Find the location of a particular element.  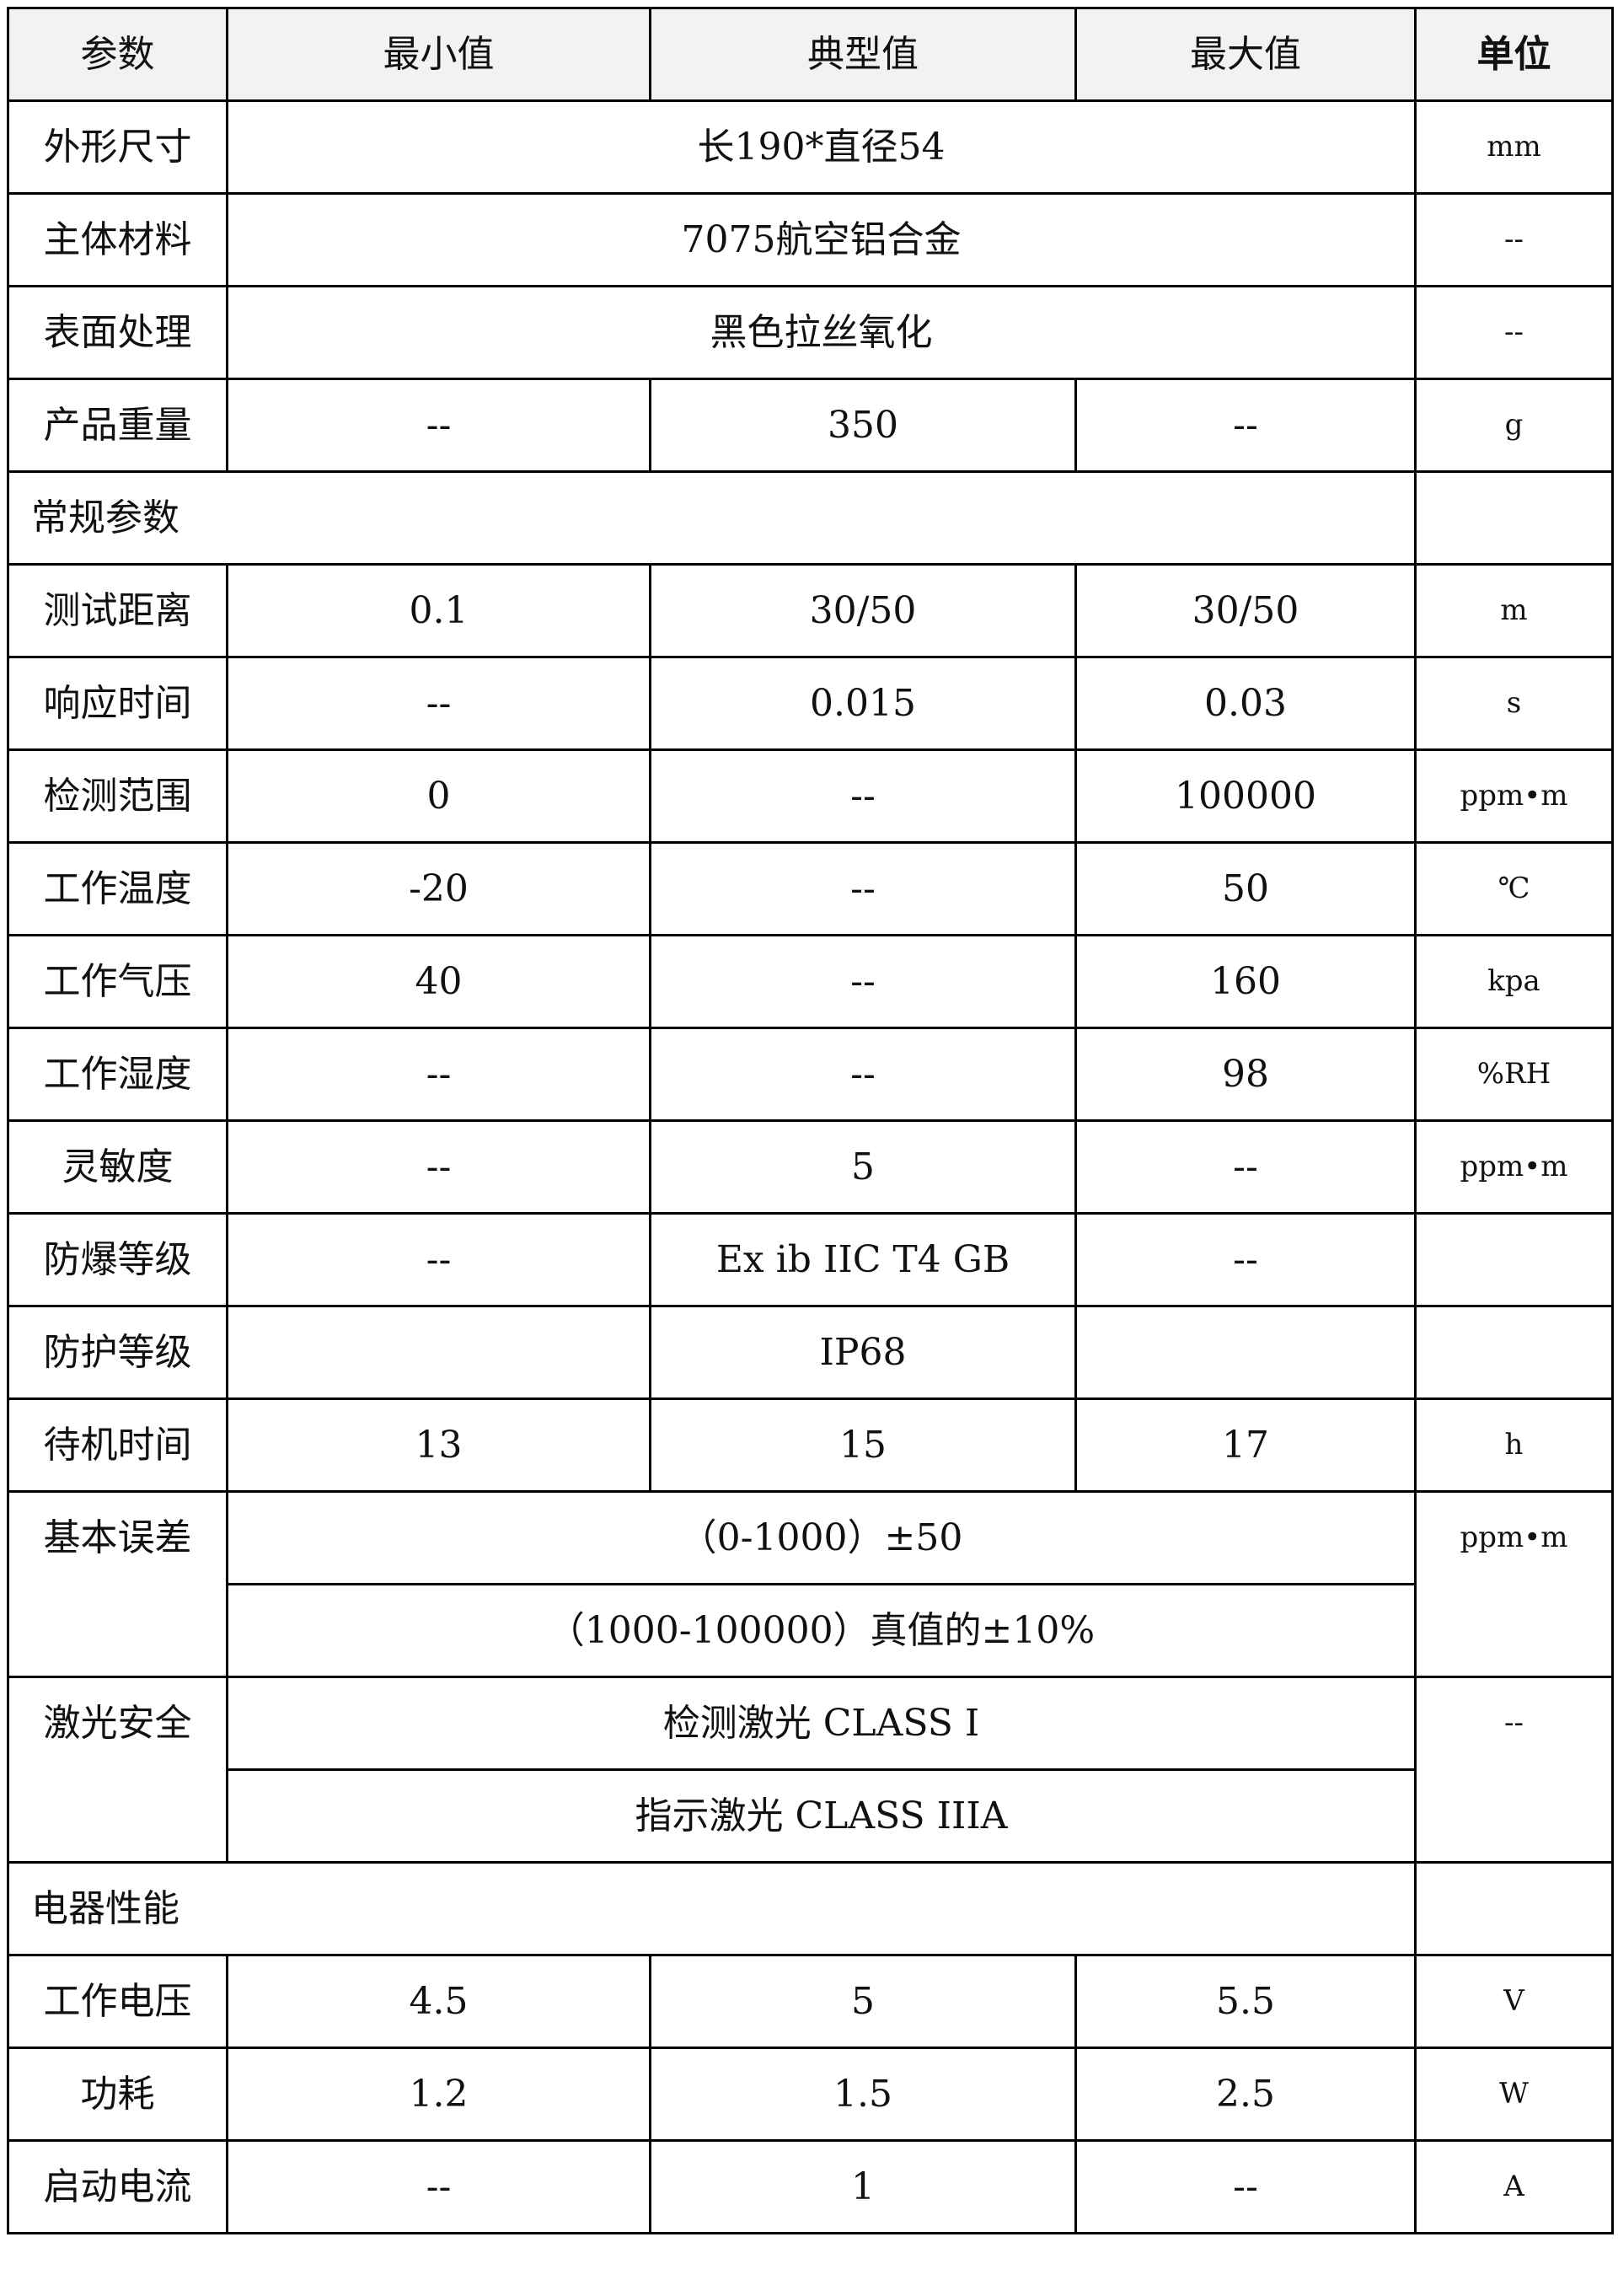

table-row: 检测范围 0 -- 100000 ppm•m is located at coordinates (810, 796).